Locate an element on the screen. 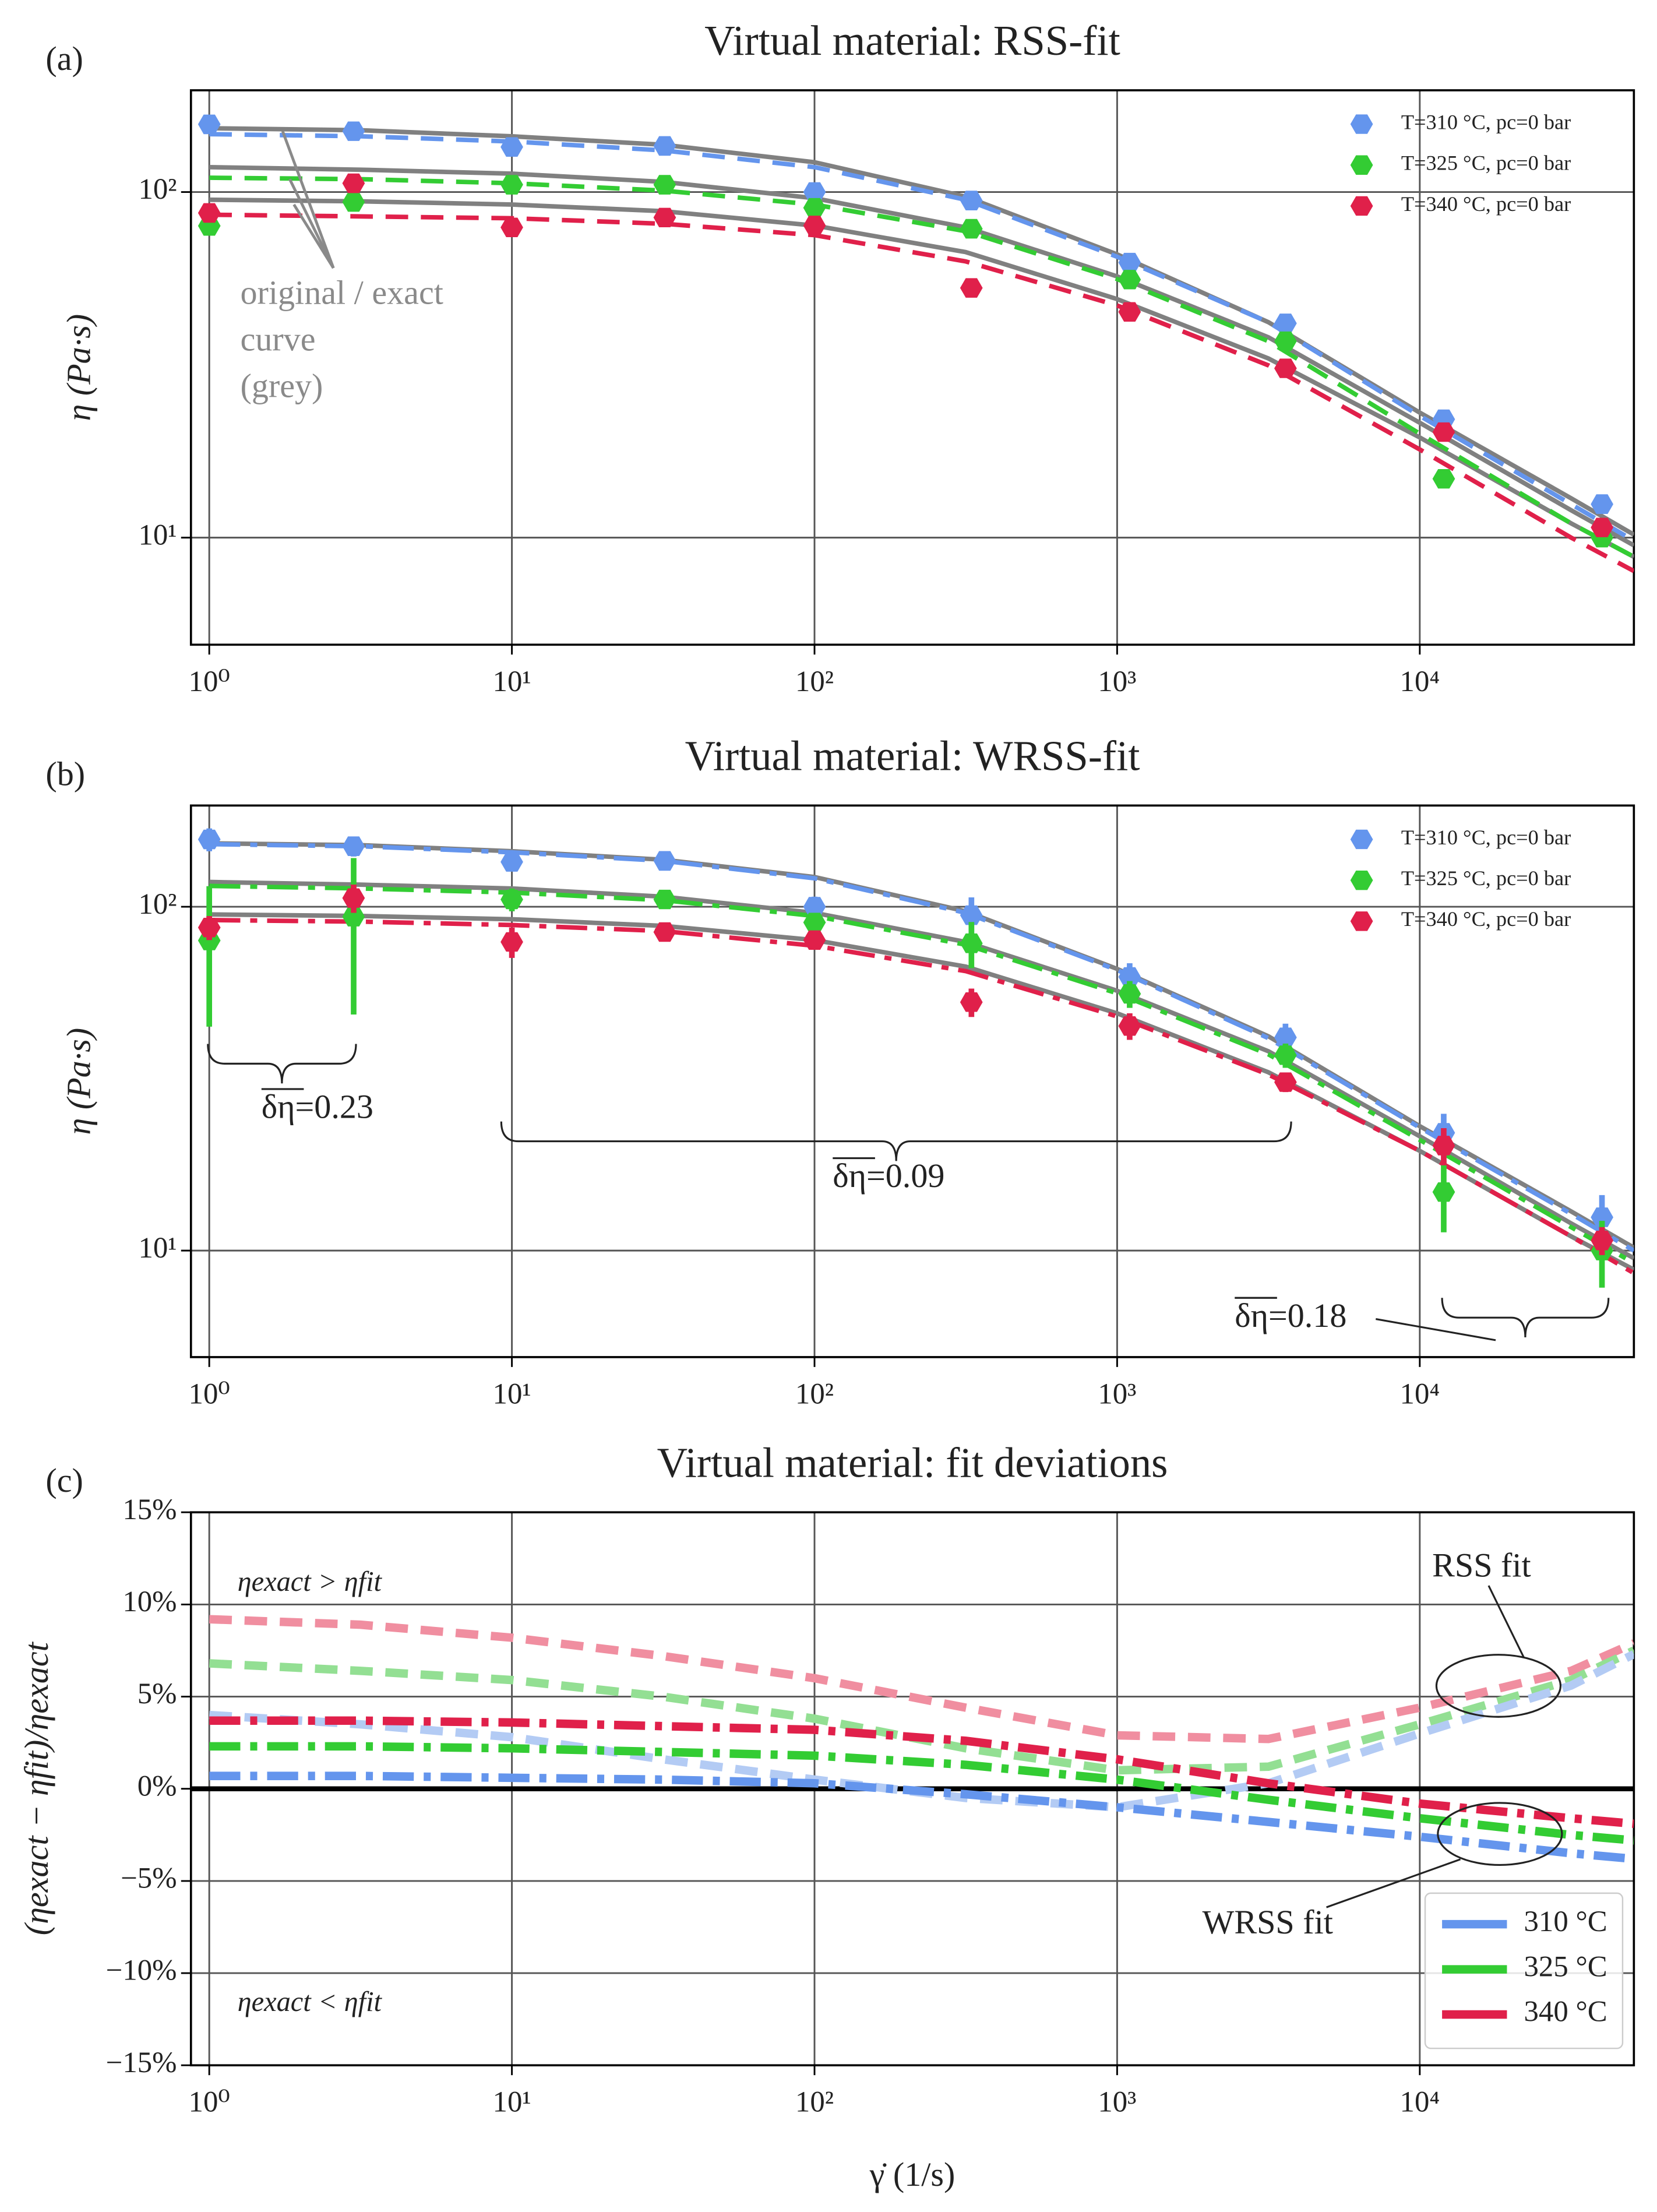 The width and height of the screenshot is (1657, 2212). annotation: RSS fit is located at coordinates (1481, 1565).